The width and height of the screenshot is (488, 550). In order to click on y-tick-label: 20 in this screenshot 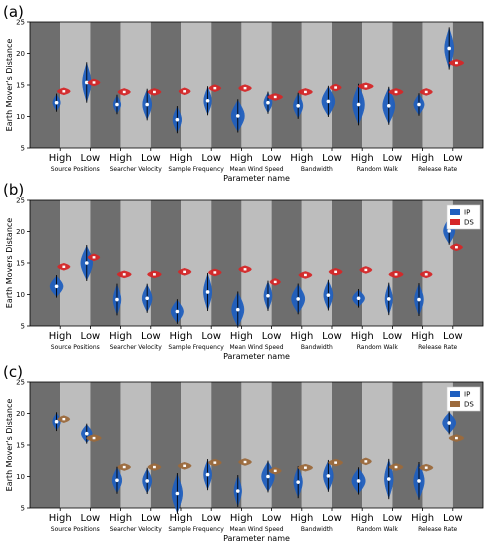, I will do `click(20, 232)`.